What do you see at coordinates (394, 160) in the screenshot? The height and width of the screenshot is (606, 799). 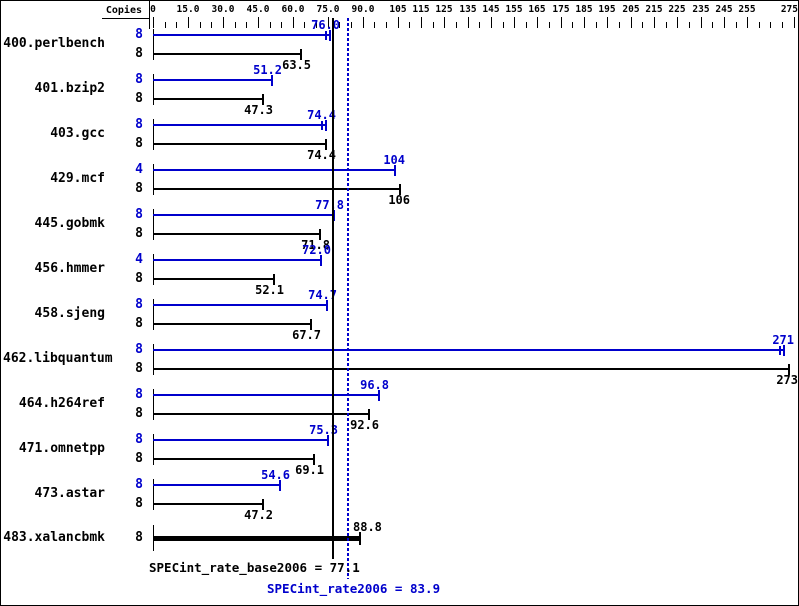 I see `rate-value-label: 104` at bounding box center [394, 160].